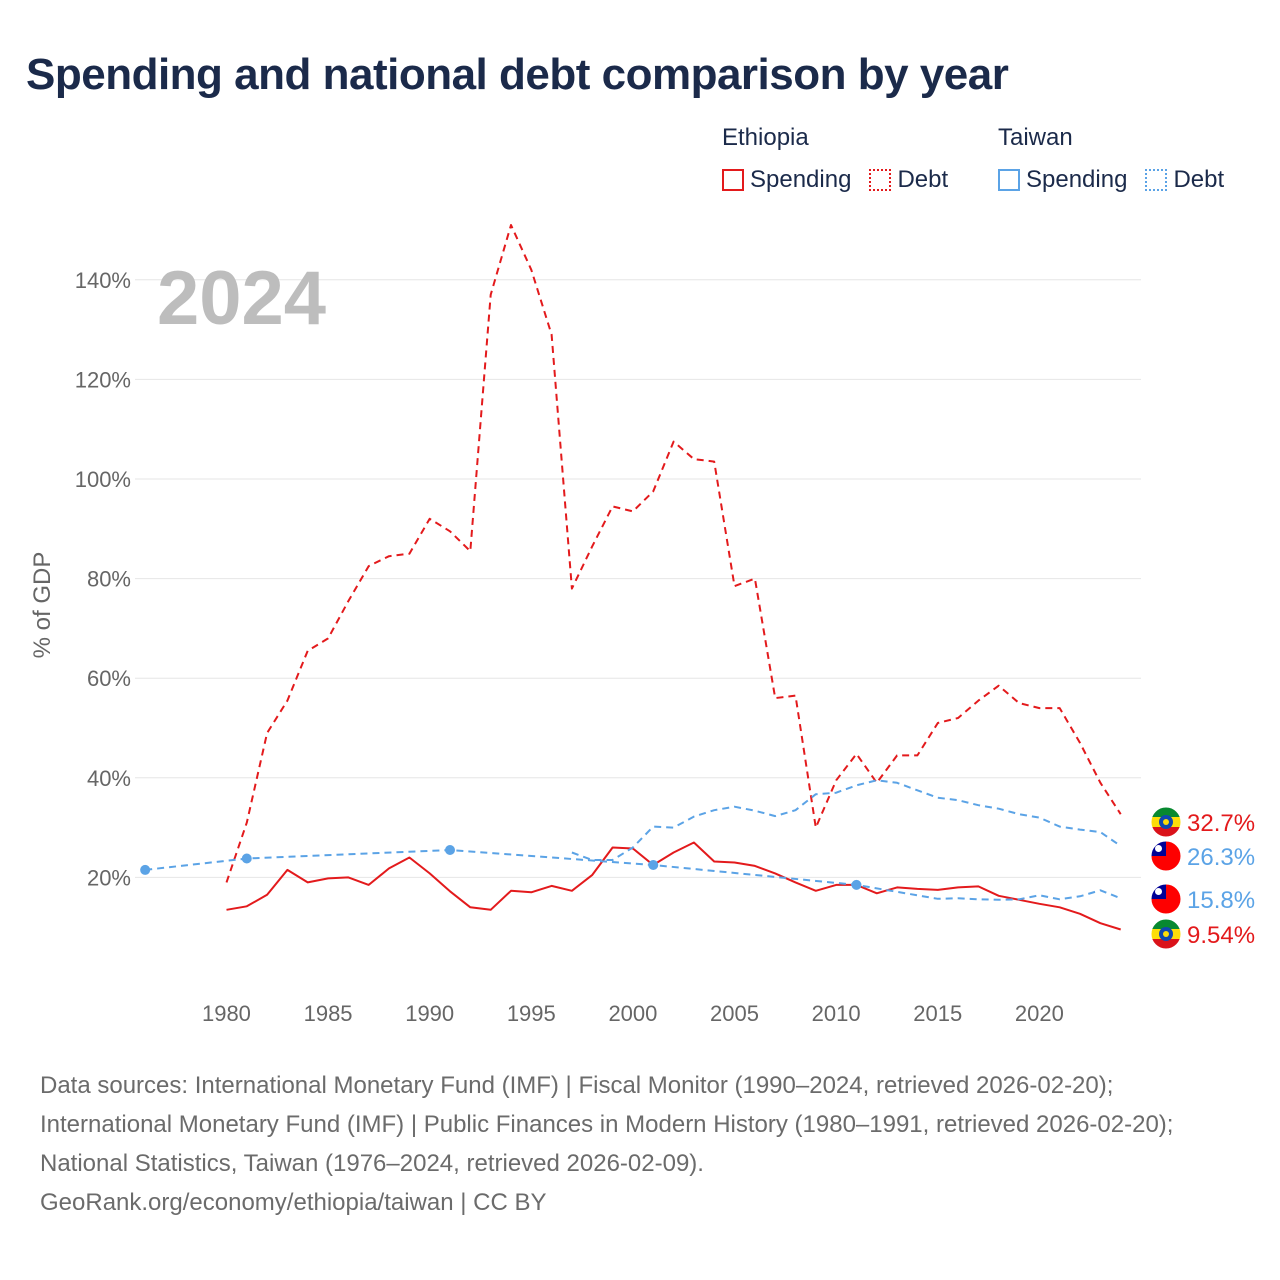 The image size is (1280, 1280). I want to click on legend-group-name: Ethiopia, so click(765, 137).